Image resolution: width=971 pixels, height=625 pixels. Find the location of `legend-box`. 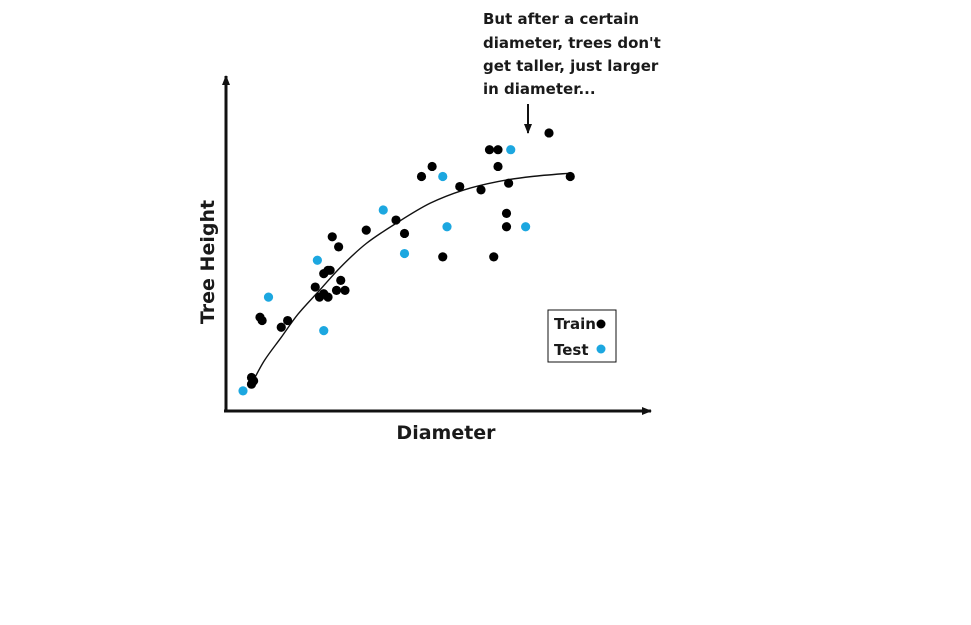

legend-box is located at coordinates (582, 336).